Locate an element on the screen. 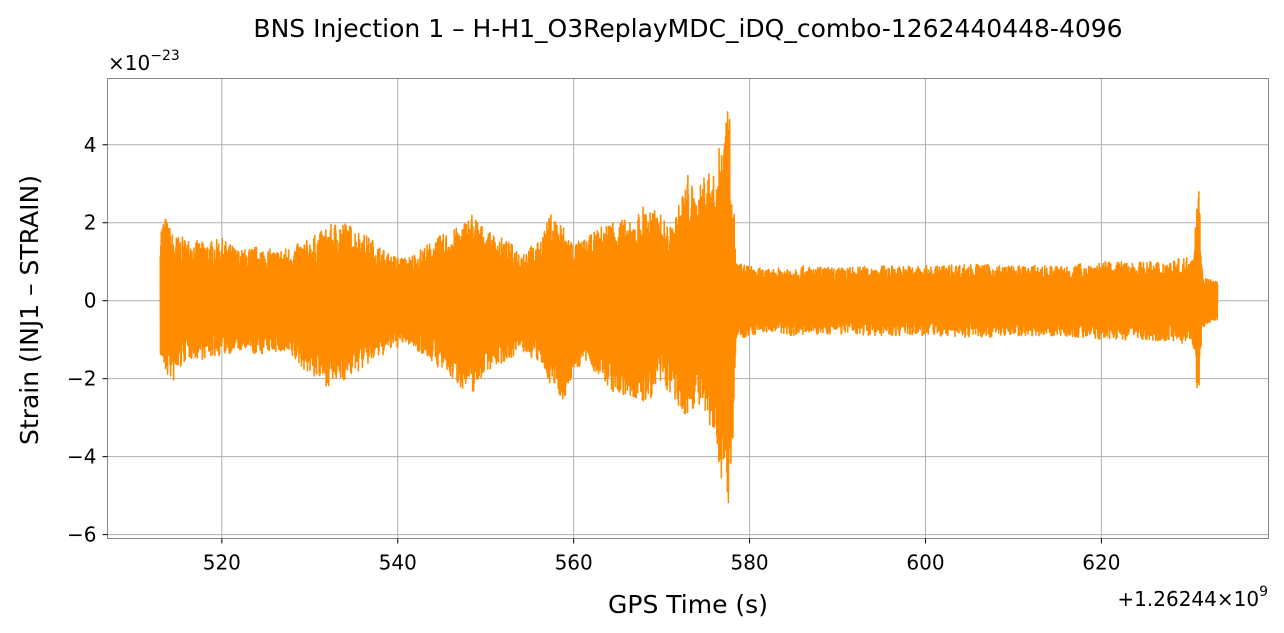 The image size is (1284, 633). y-axis-ticks: −6 −4 −2 0 2 4 is located at coordinates (87, 340).